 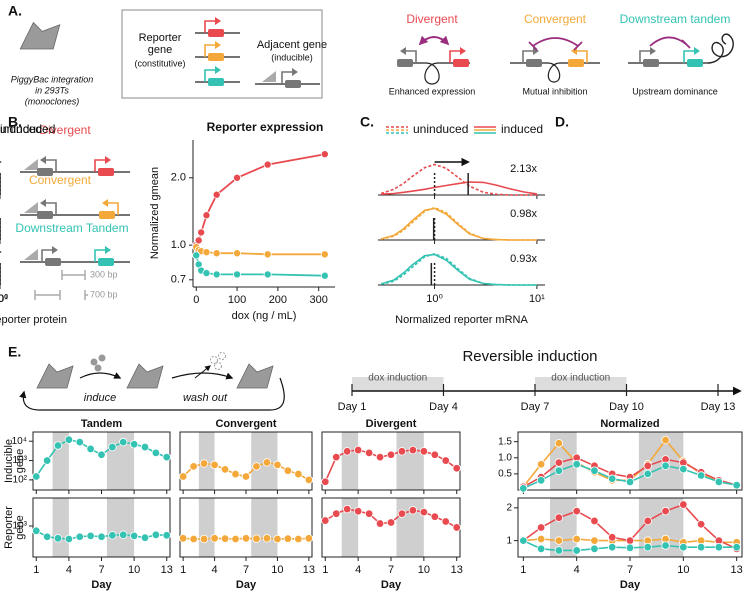 What do you see at coordinates (205, 398) in the screenshot?
I see `step-label: wash out` at bounding box center [205, 398].